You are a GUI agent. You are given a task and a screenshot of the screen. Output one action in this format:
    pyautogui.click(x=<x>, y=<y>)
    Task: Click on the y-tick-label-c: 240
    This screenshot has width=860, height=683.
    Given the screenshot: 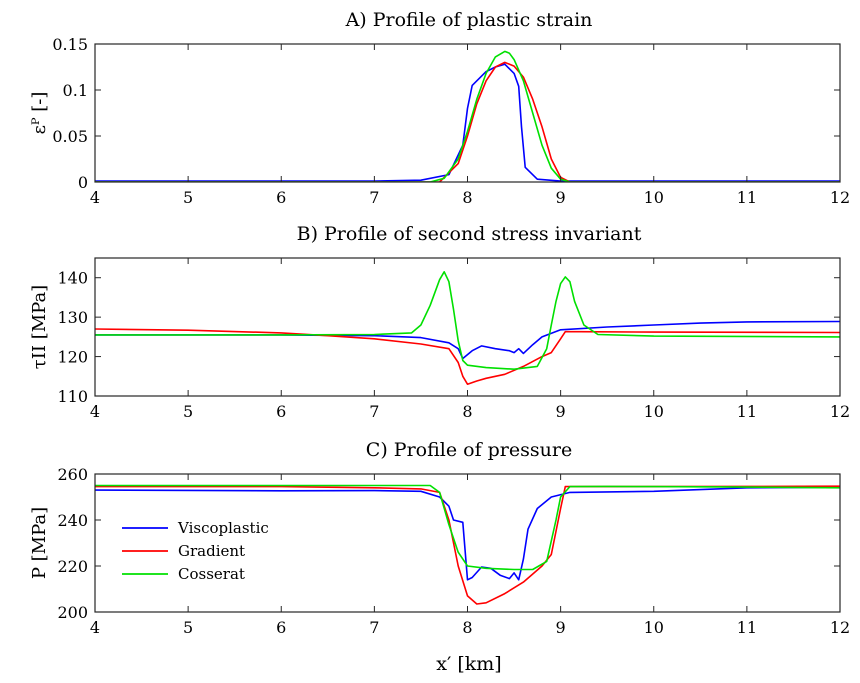 What is the action you would take?
    pyautogui.click(x=72, y=520)
    